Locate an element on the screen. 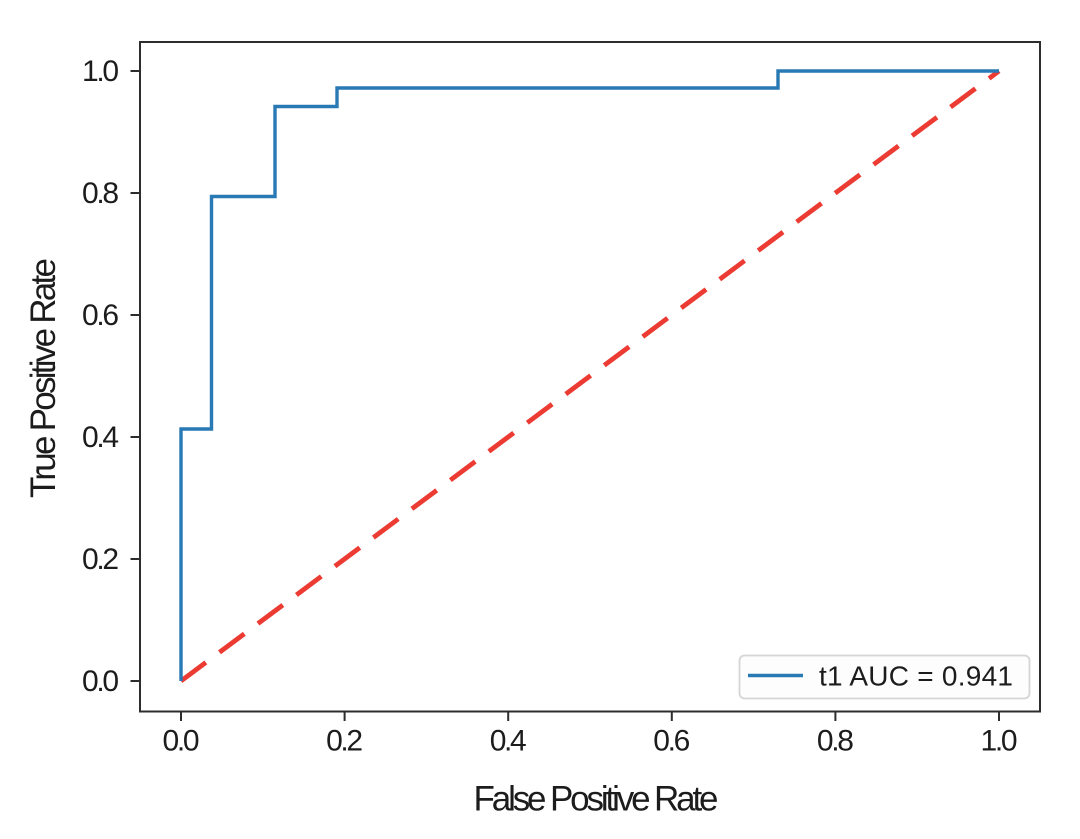 The height and width of the screenshot is (839, 1080). svg-text: False Positive Rate is located at coordinates (596, 799).